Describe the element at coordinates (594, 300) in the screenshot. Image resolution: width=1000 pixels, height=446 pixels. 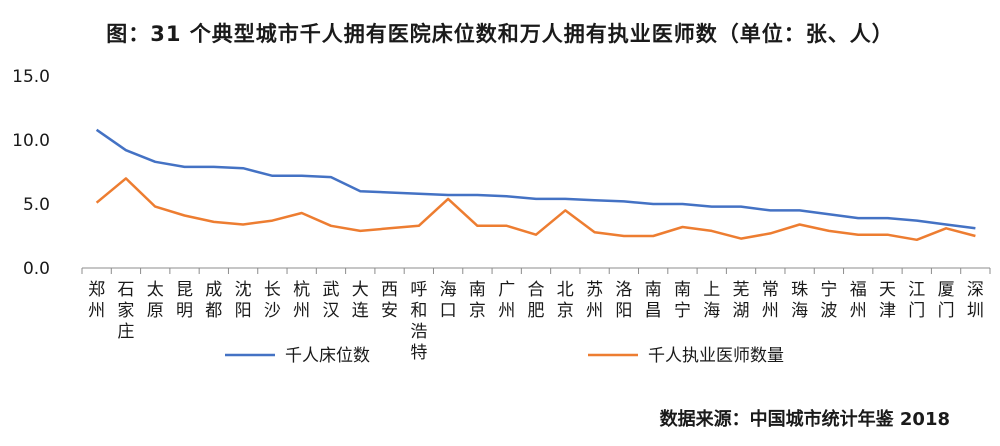
I see `x-category-label: 苏州` at that location.